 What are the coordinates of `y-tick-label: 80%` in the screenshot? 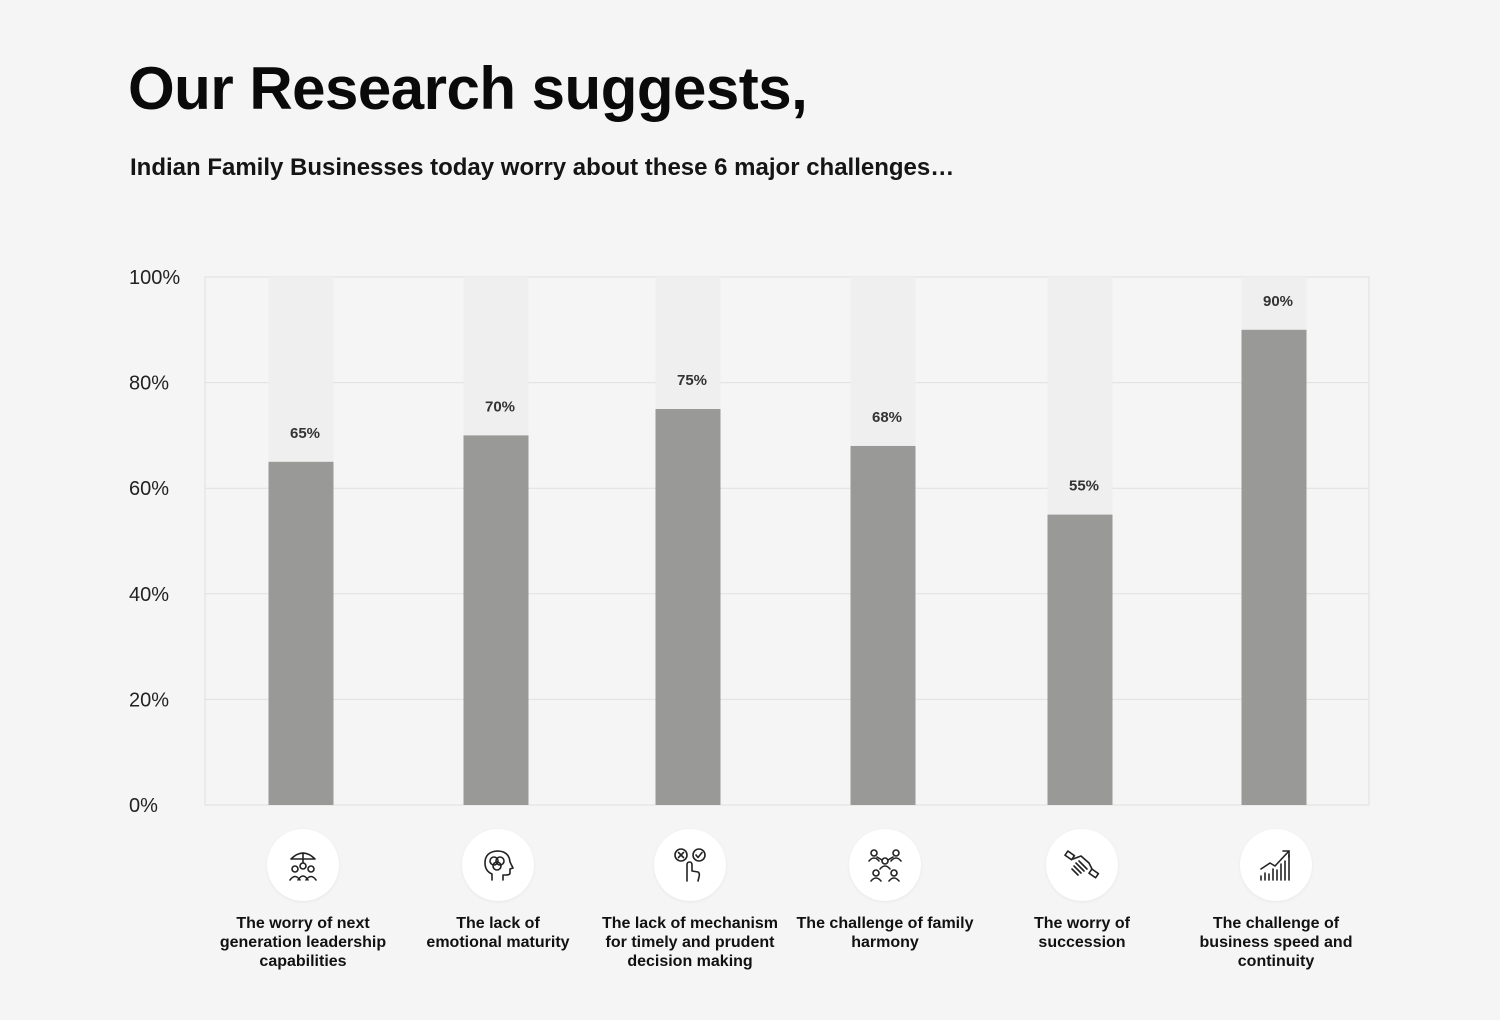 It's located at (149, 384).